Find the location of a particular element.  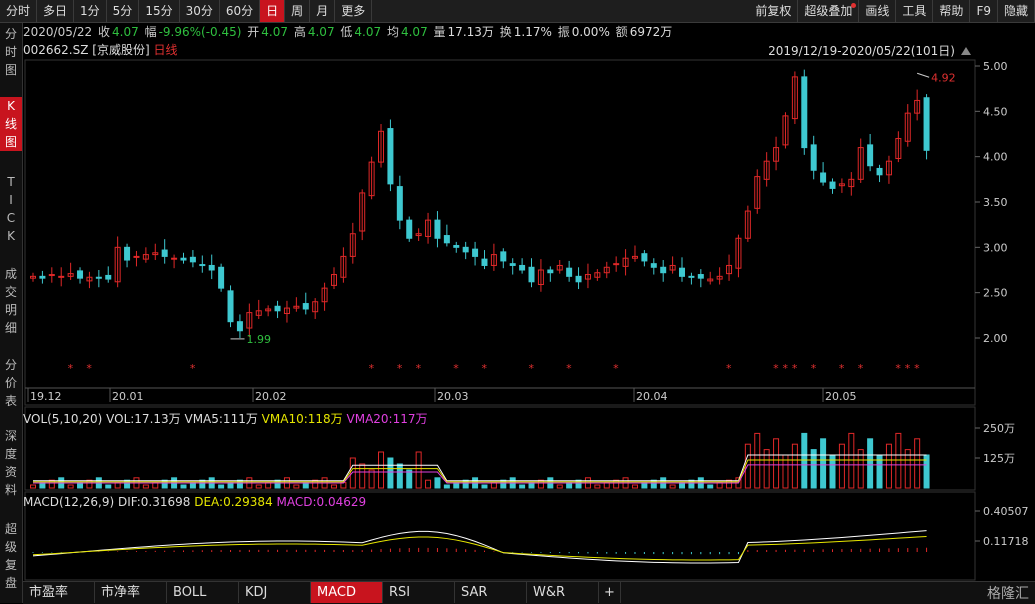

toolbar-btn-9: 月 is located at coordinates (323, 11).